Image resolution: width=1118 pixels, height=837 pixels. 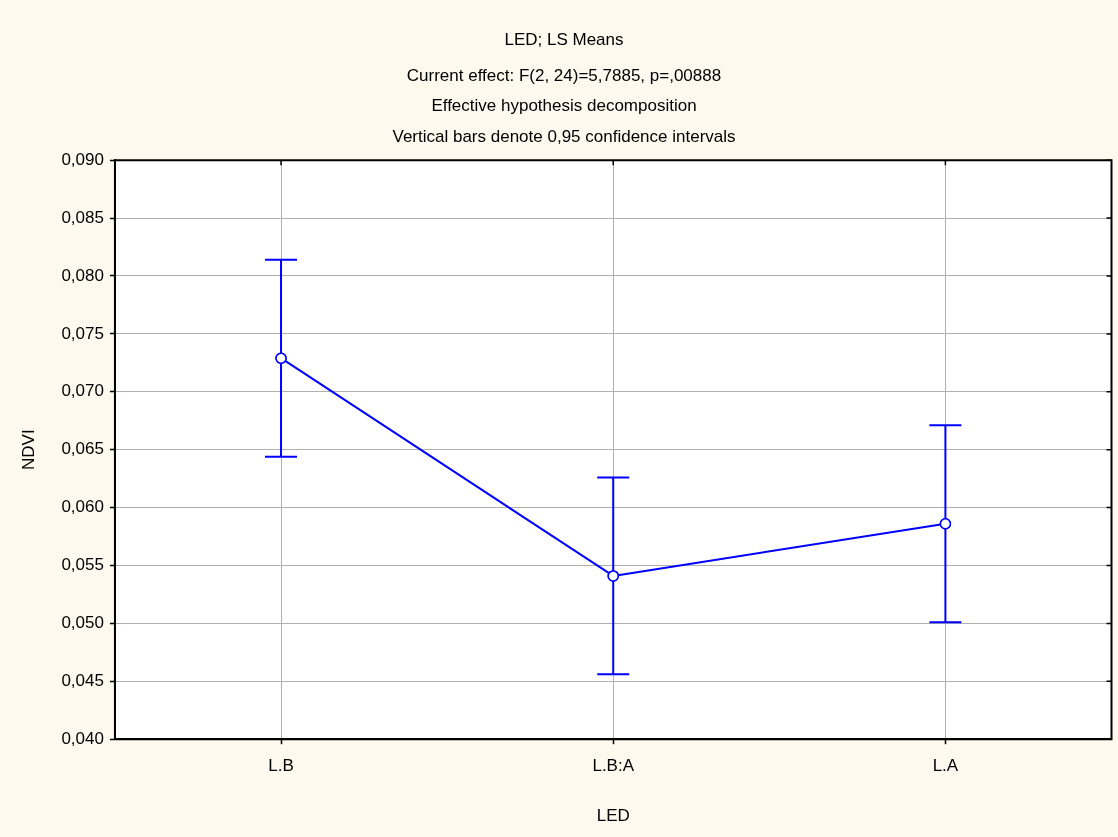 I want to click on y-tick-label: 0,040, so click(x=82, y=738).